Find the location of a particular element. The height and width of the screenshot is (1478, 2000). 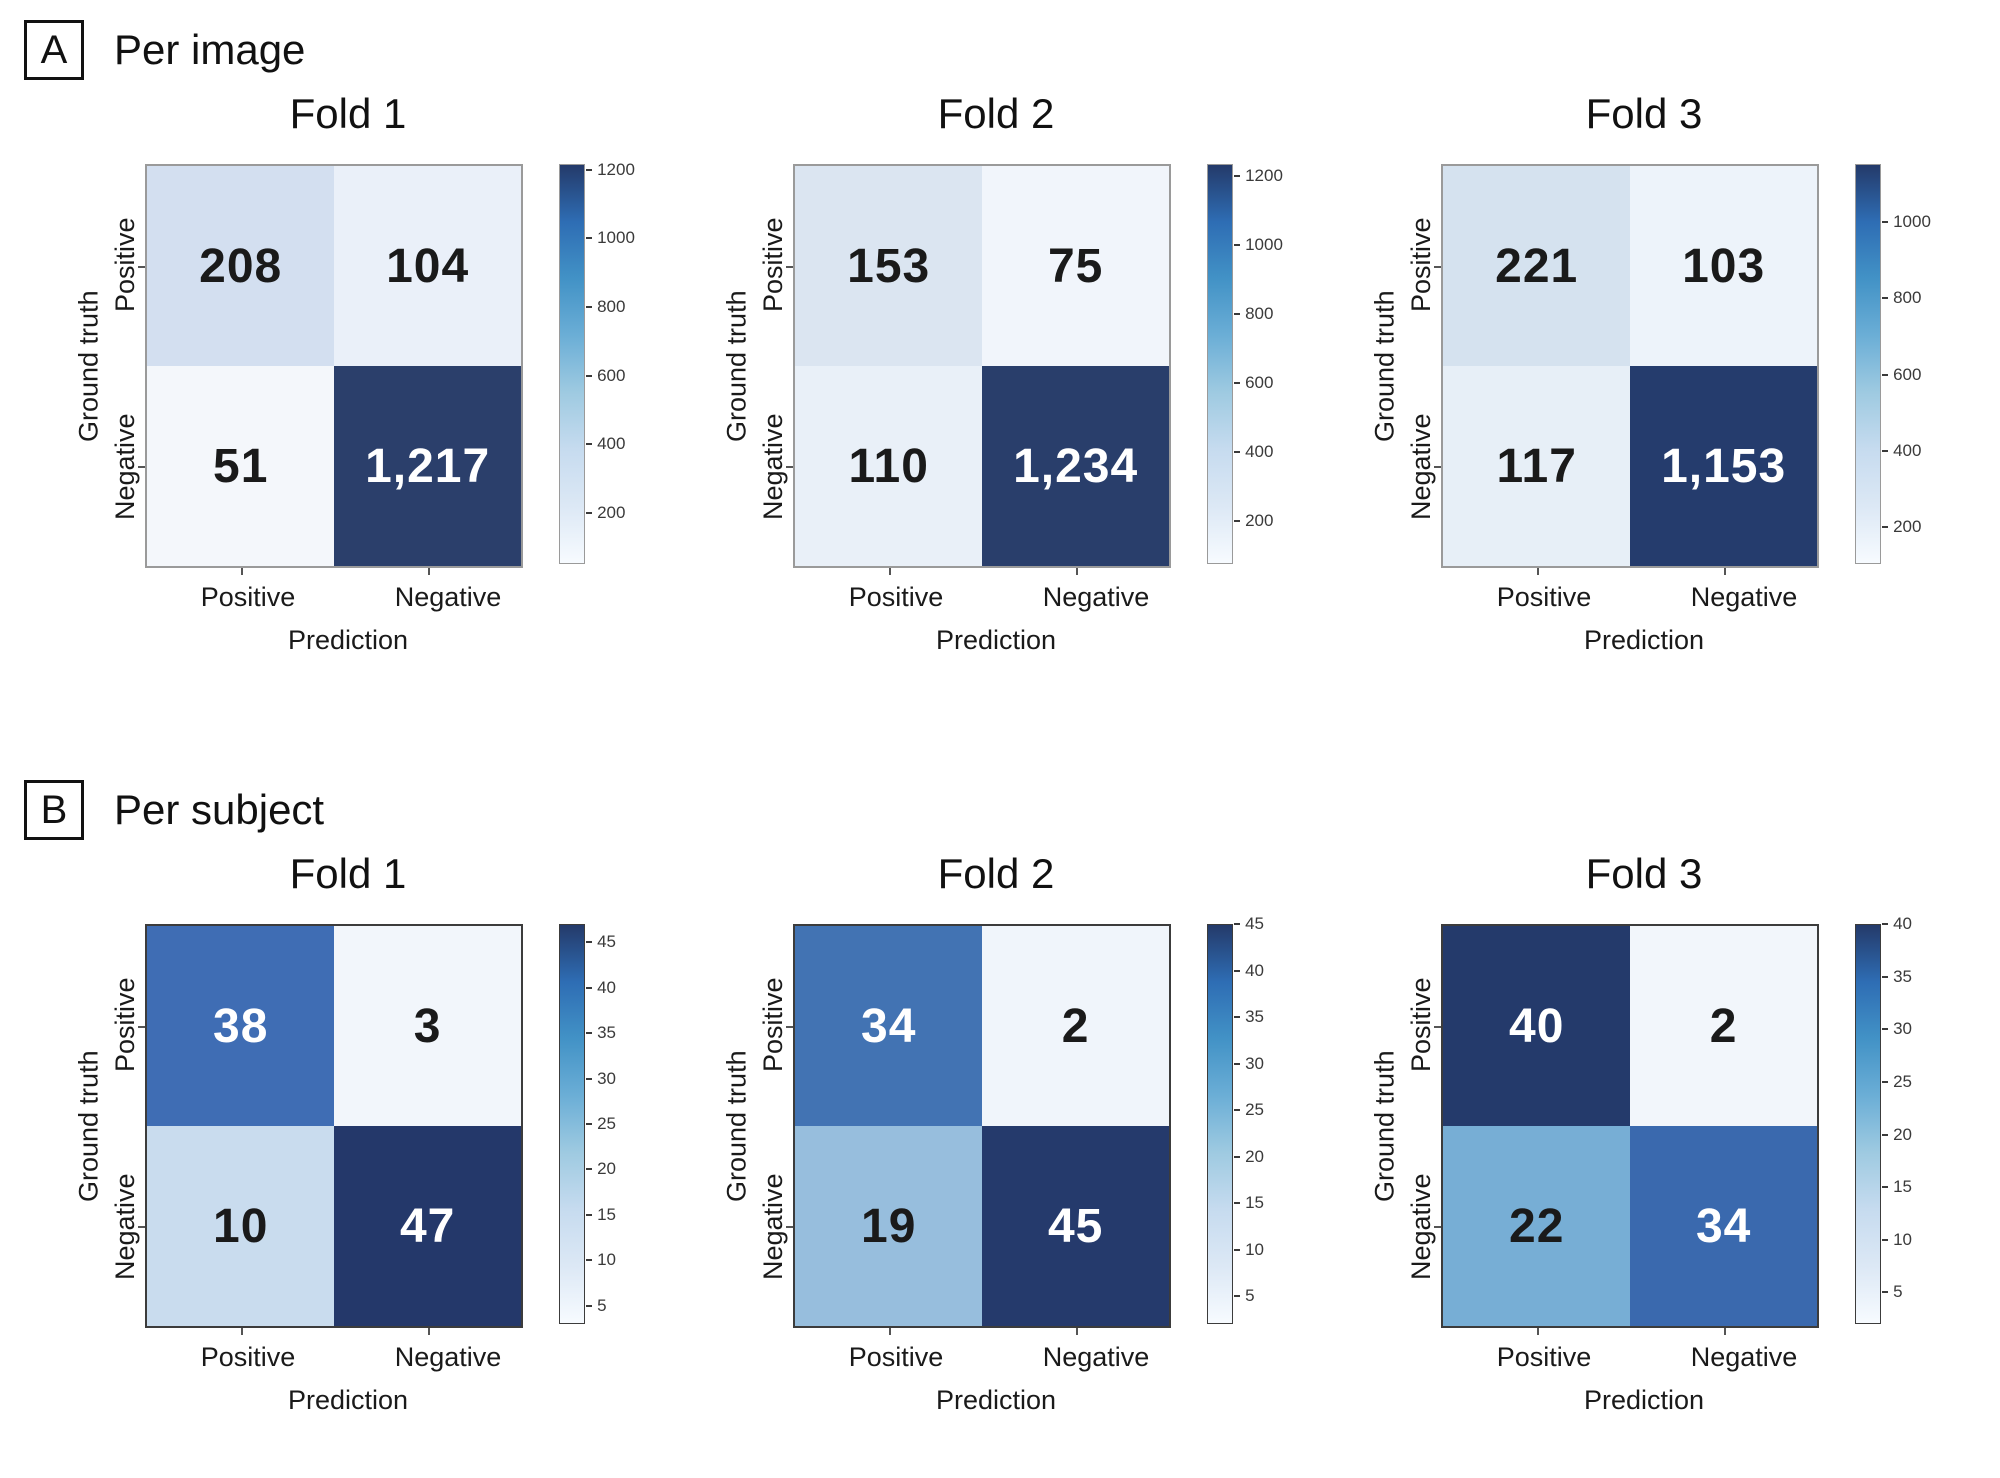

y-tick-label-positive: Positive is located at coordinates (1421, 265).